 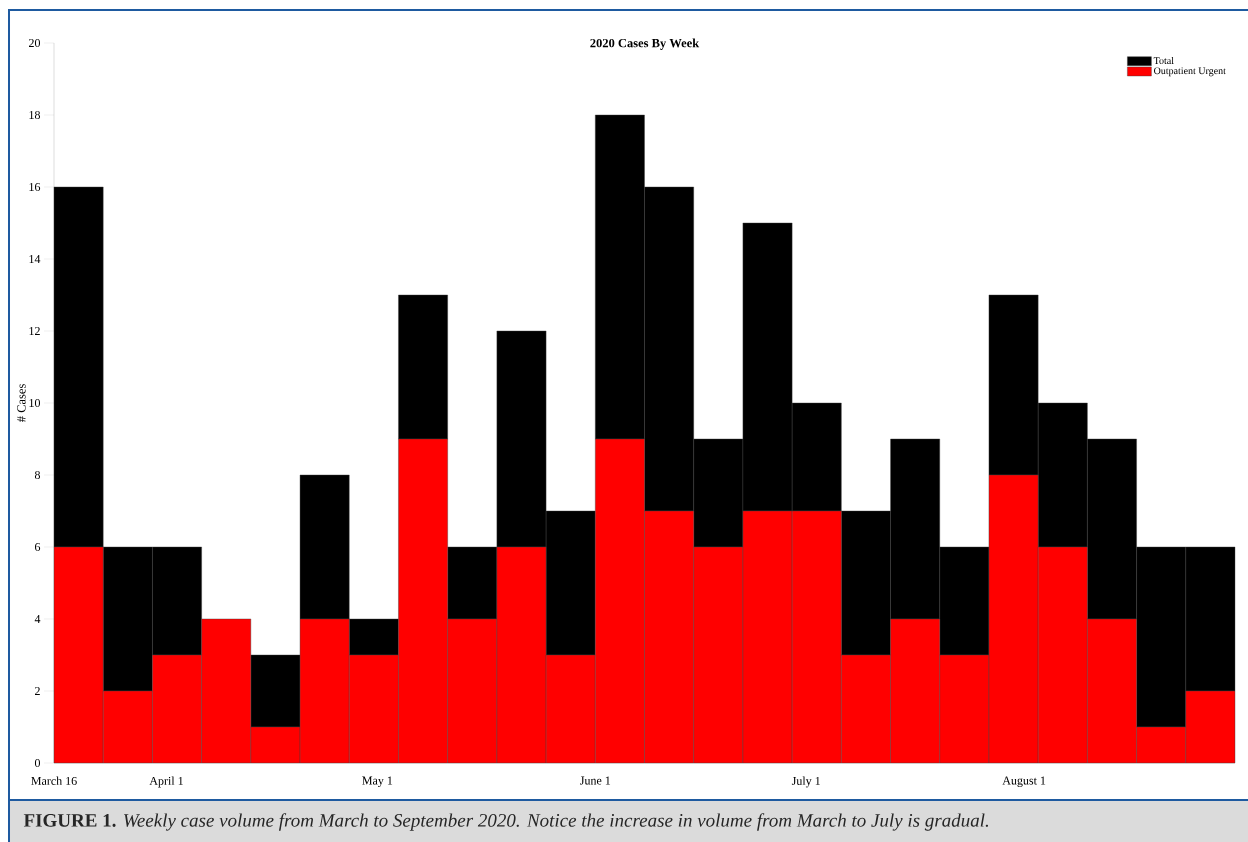 I want to click on y-tick-label: 16, so click(x=35, y=187).